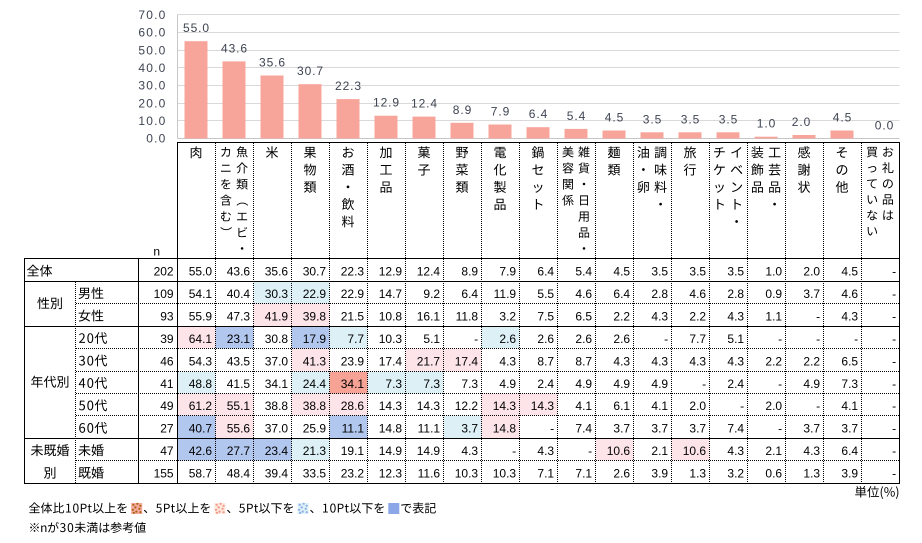 This screenshot has height=543, width=922. I want to click on svg-text: 22.9, so click(353, 294).